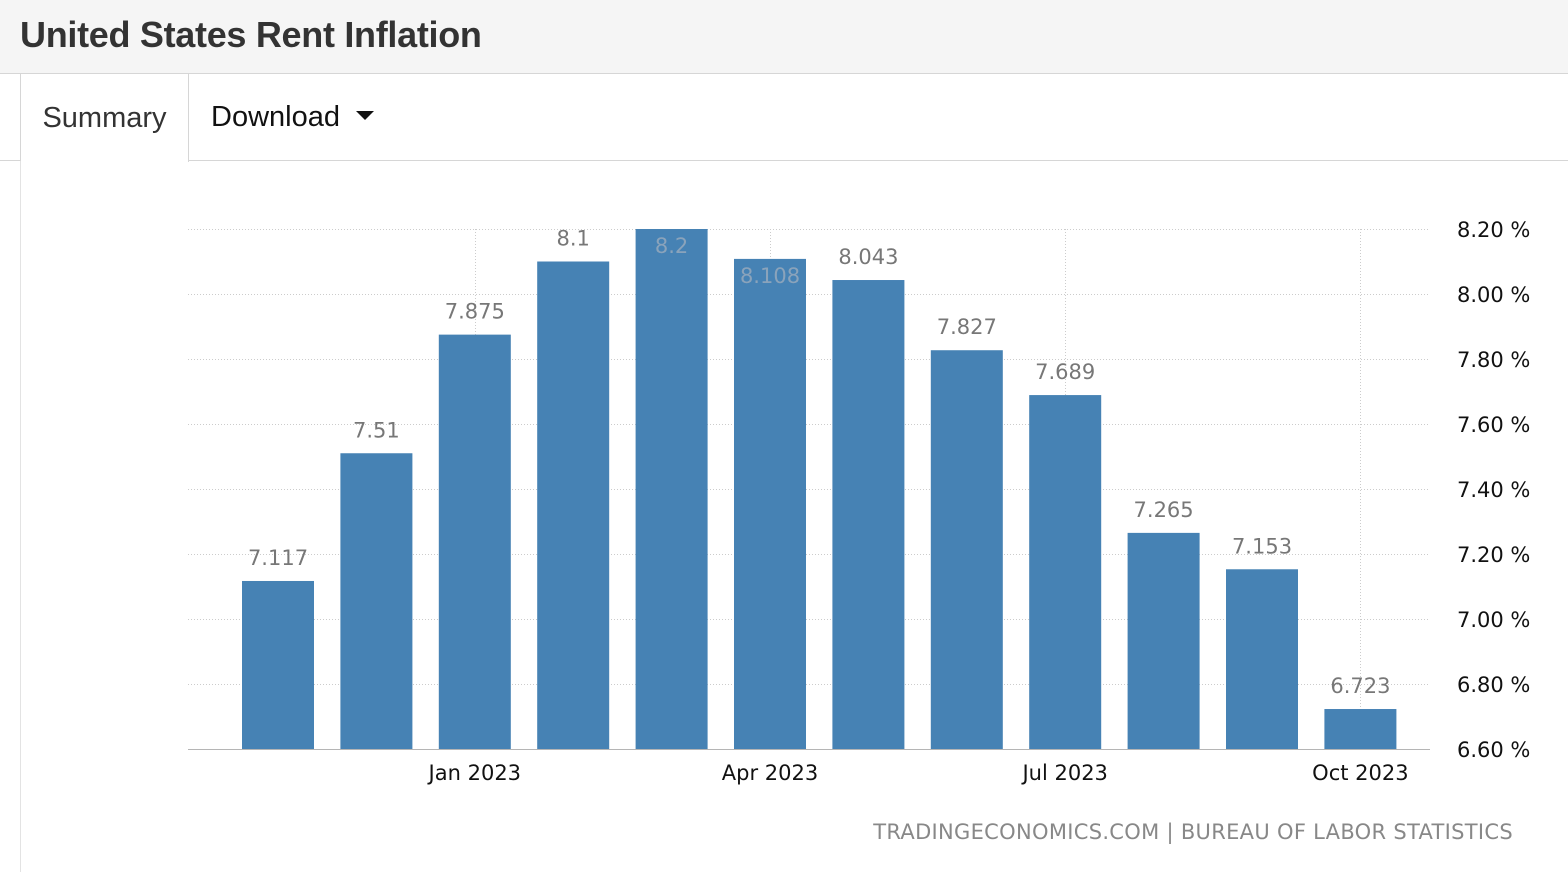  Describe the element at coordinates (572, 239) in the screenshot. I see `bar-value-label: 8.1` at that location.